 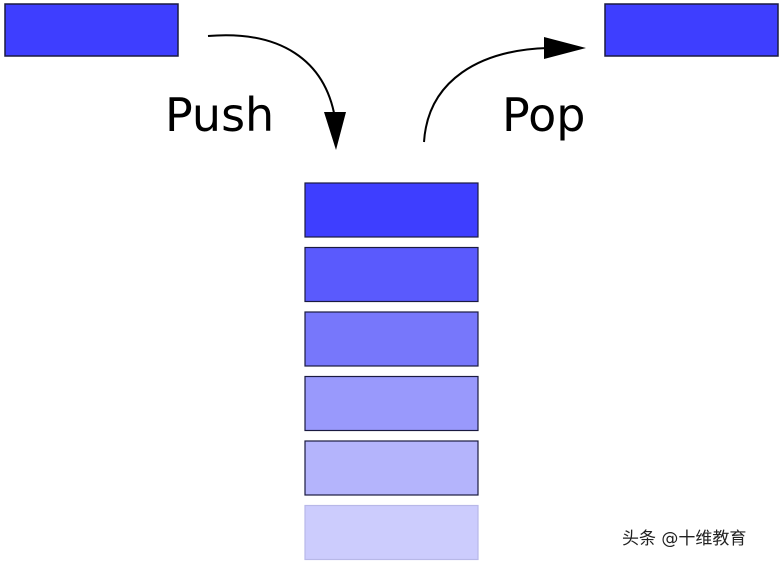 I want to click on push-arrow, so click(x=271, y=76).